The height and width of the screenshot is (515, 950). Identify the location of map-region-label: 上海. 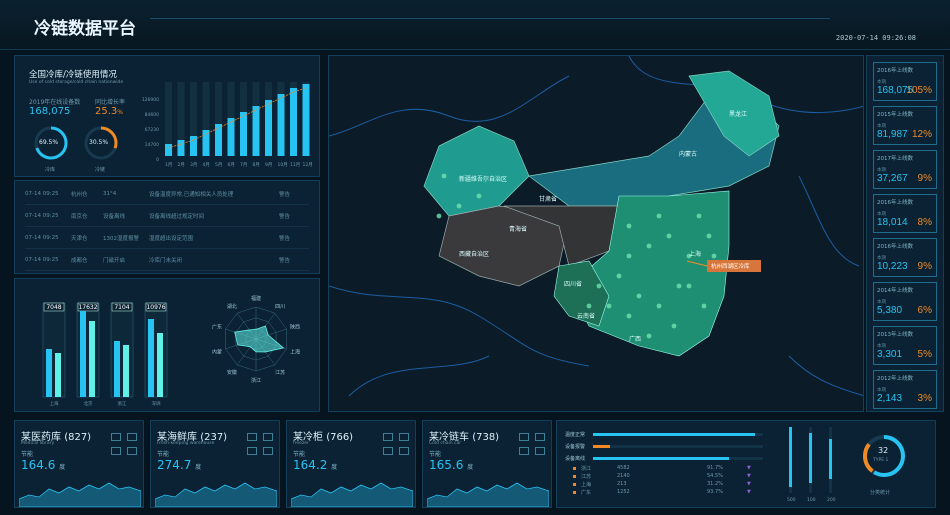
(695, 254).